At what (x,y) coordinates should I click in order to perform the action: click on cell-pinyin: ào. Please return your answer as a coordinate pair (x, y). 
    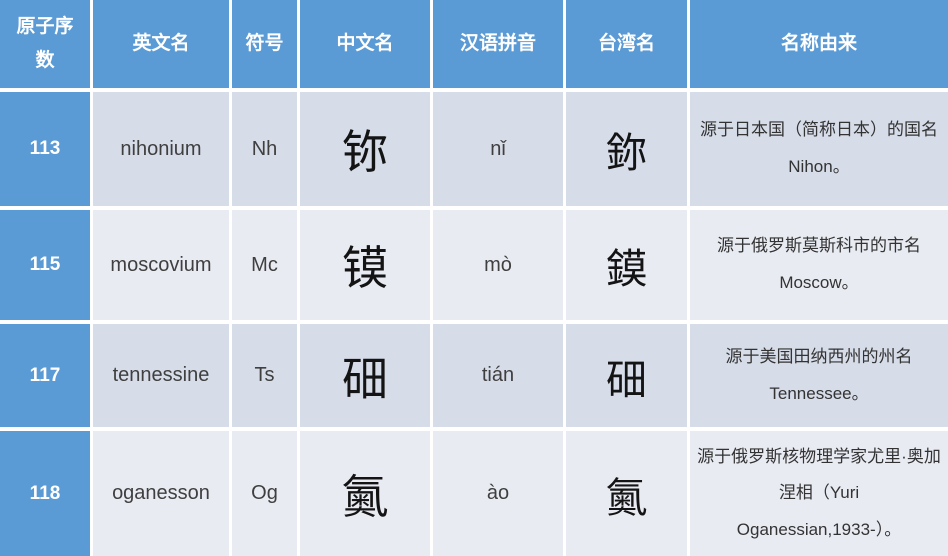
    Looking at the image, I should click on (498, 493).